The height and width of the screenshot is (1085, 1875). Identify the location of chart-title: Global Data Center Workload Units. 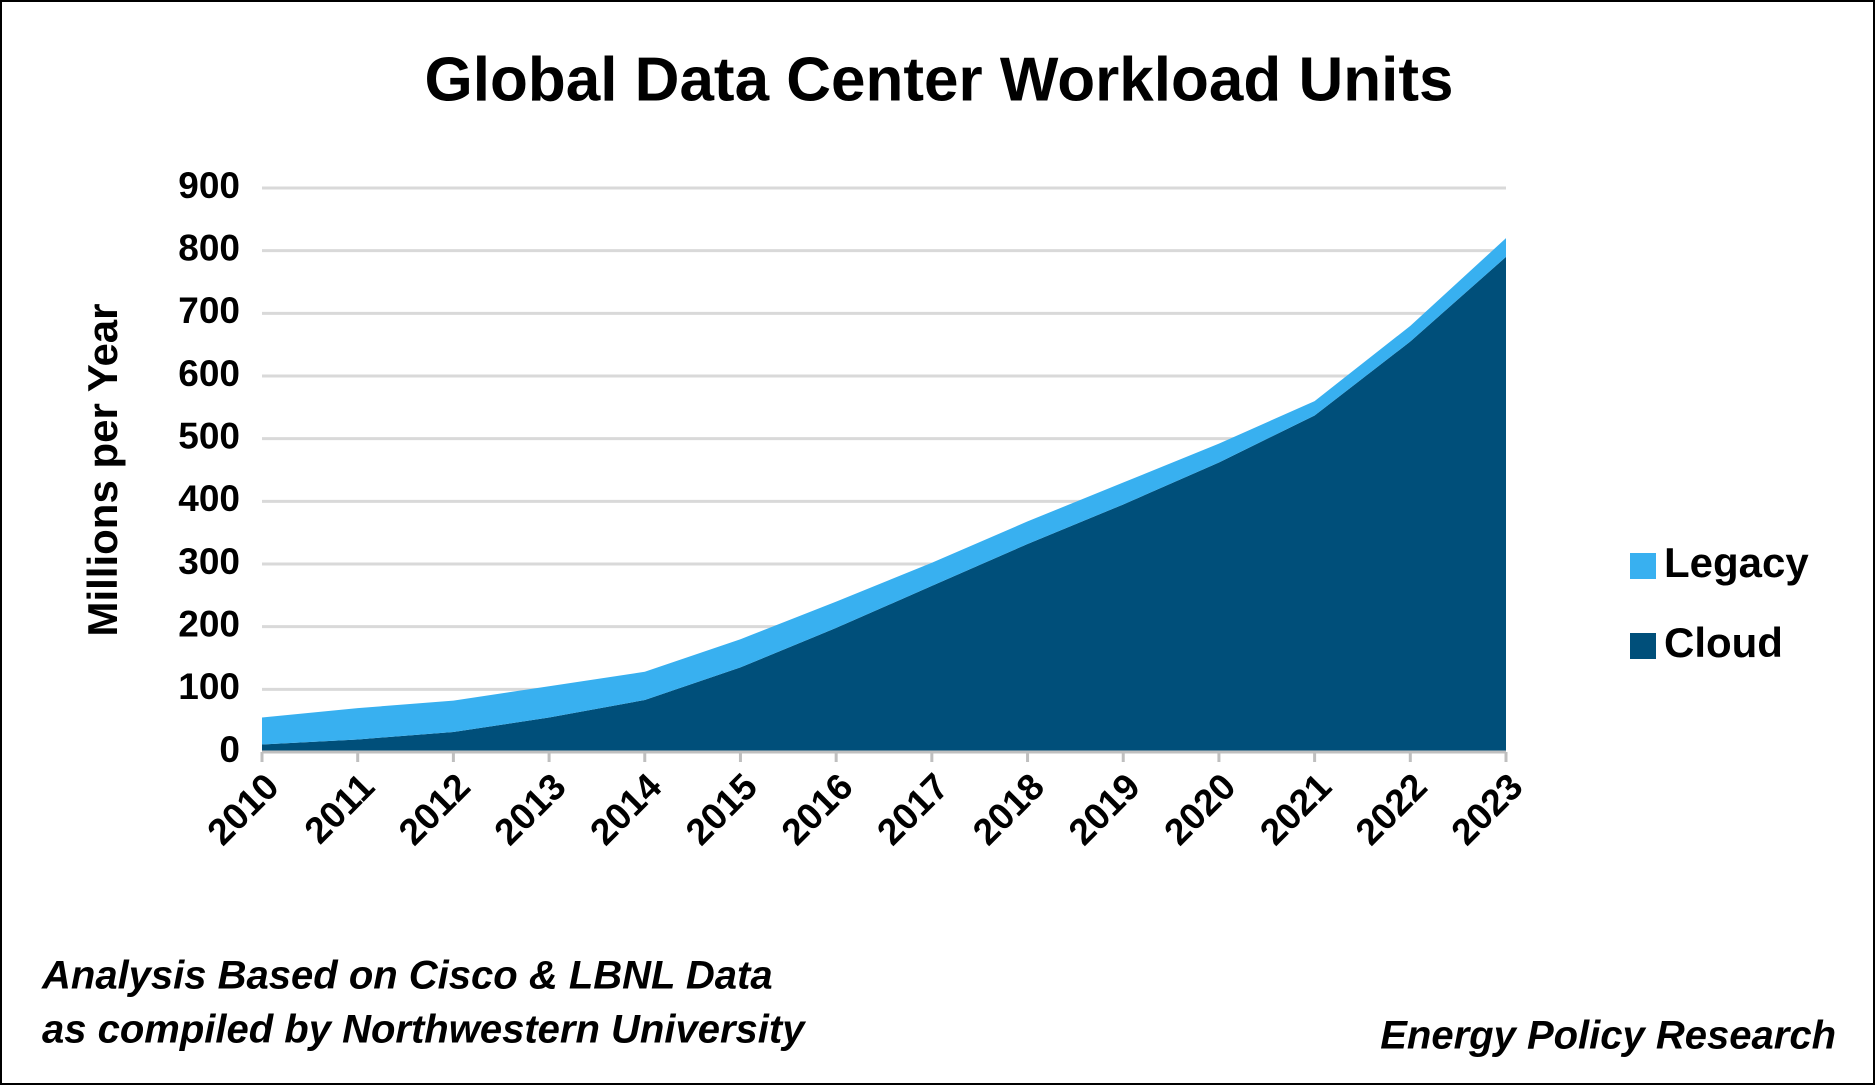
(939, 79).